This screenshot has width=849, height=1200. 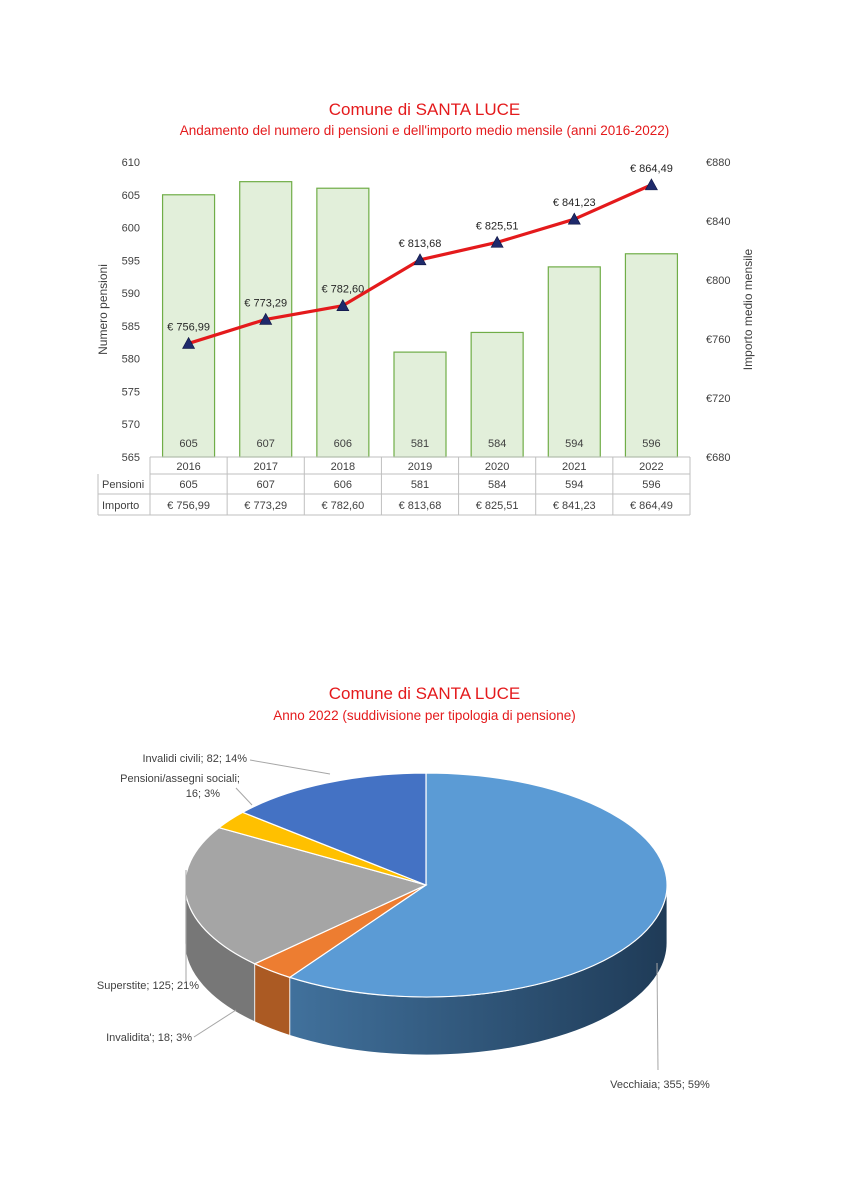 I want to click on slice-label: Pensioni/assegni sociali;, so click(x=180, y=779).